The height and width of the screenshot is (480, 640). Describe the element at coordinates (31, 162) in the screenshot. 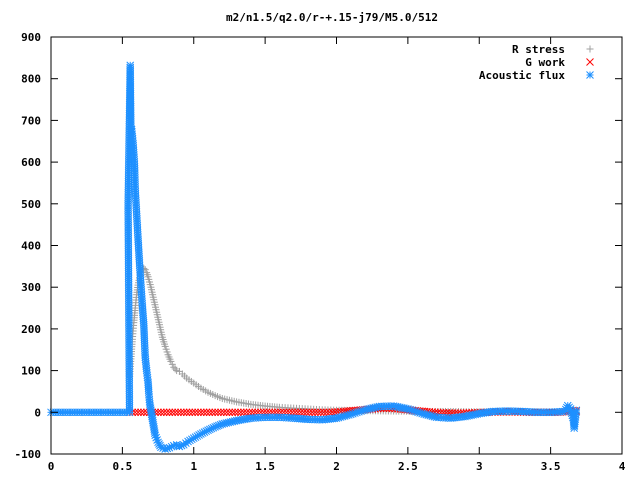

I see `y-tick-label: 600` at that location.